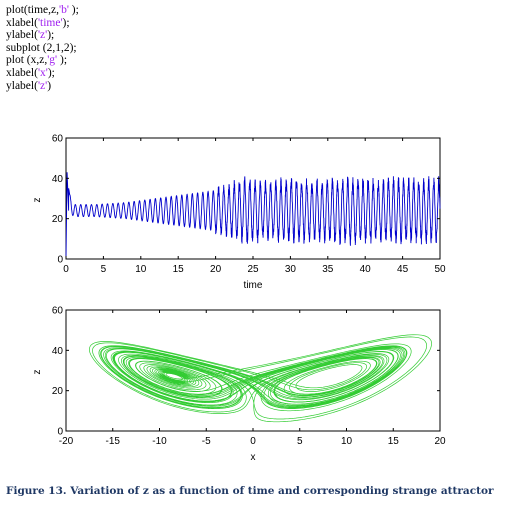  Describe the element at coordinates (141, 269) in the screenshot. I see `time-xtick-label: 10` at that location.